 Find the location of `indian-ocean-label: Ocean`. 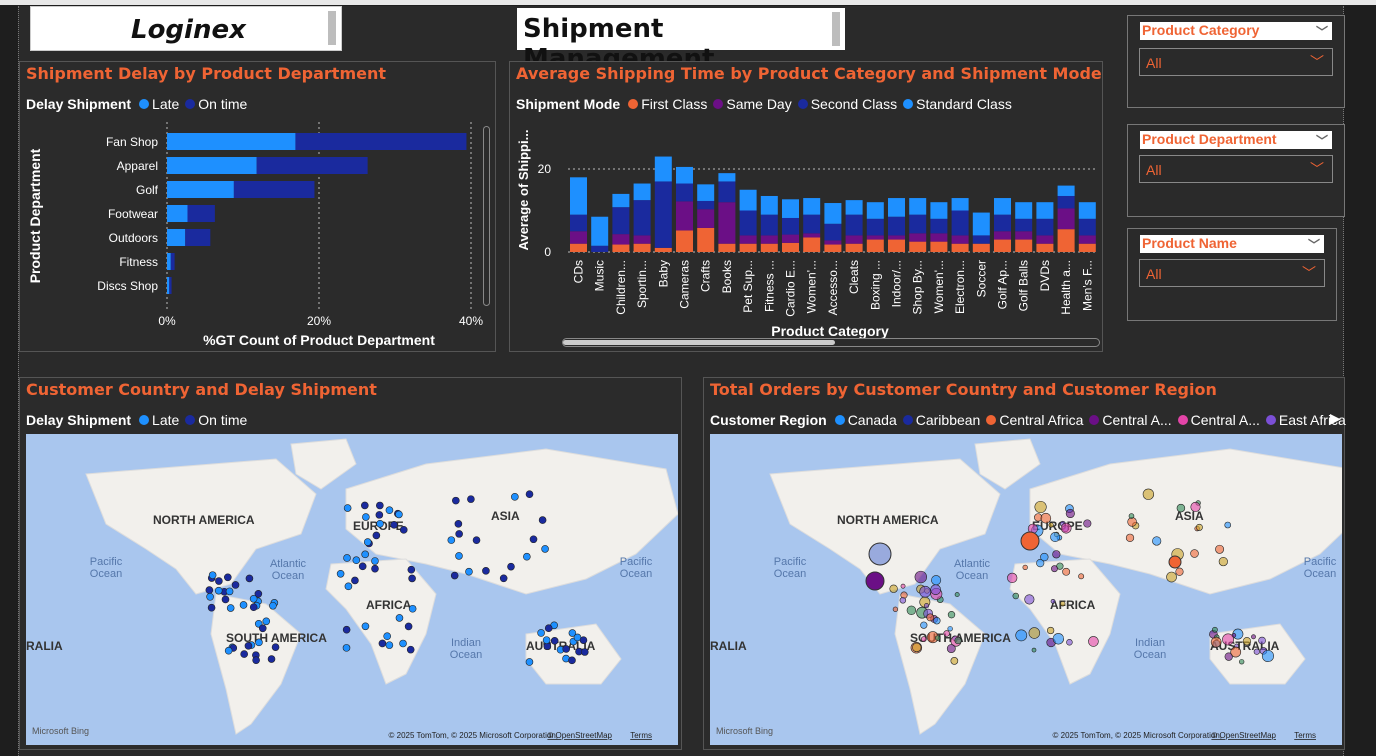

indian-ocean-label: Ocean is located at coordinates (1150, 655).